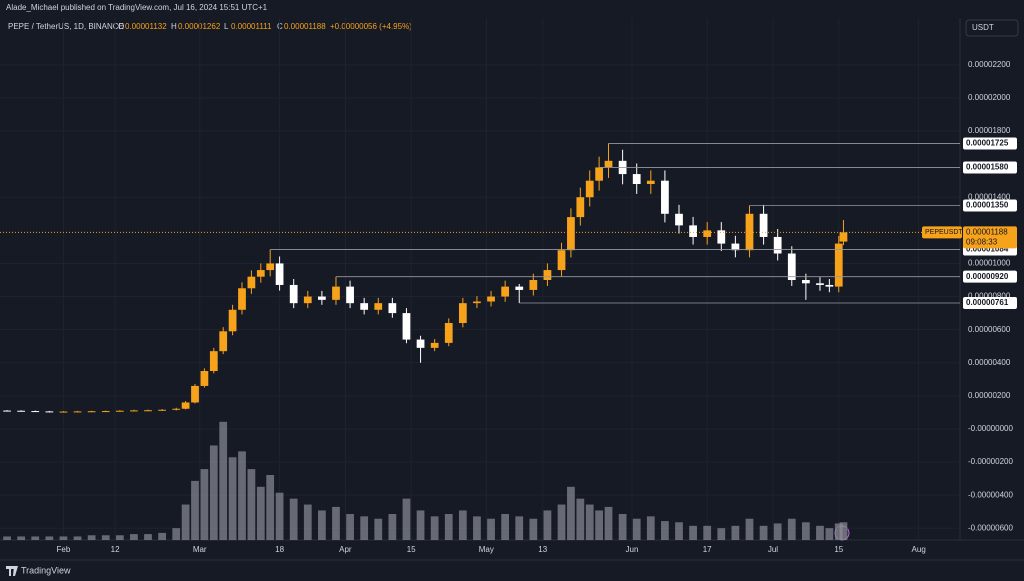  I want to click on x-tick-label: Feb, so click(64, 549).